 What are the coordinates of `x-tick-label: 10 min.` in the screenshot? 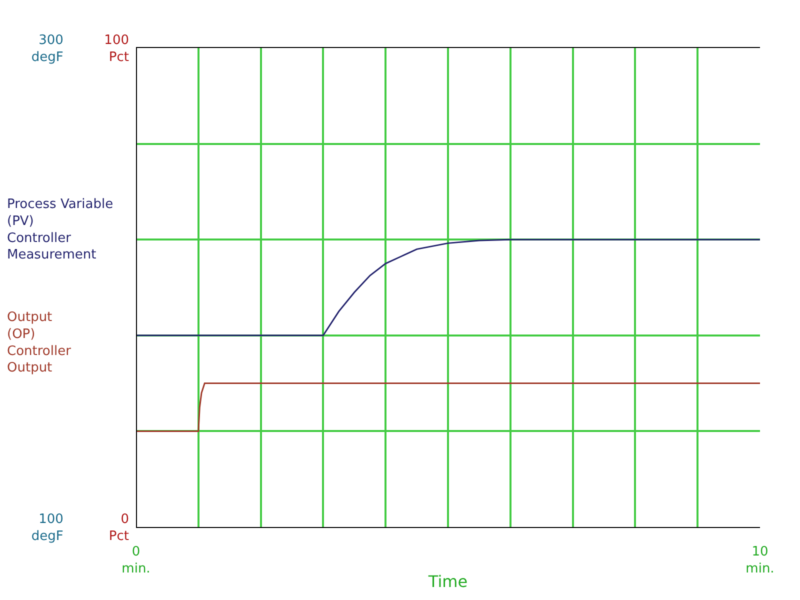 It's located at (760, 560).